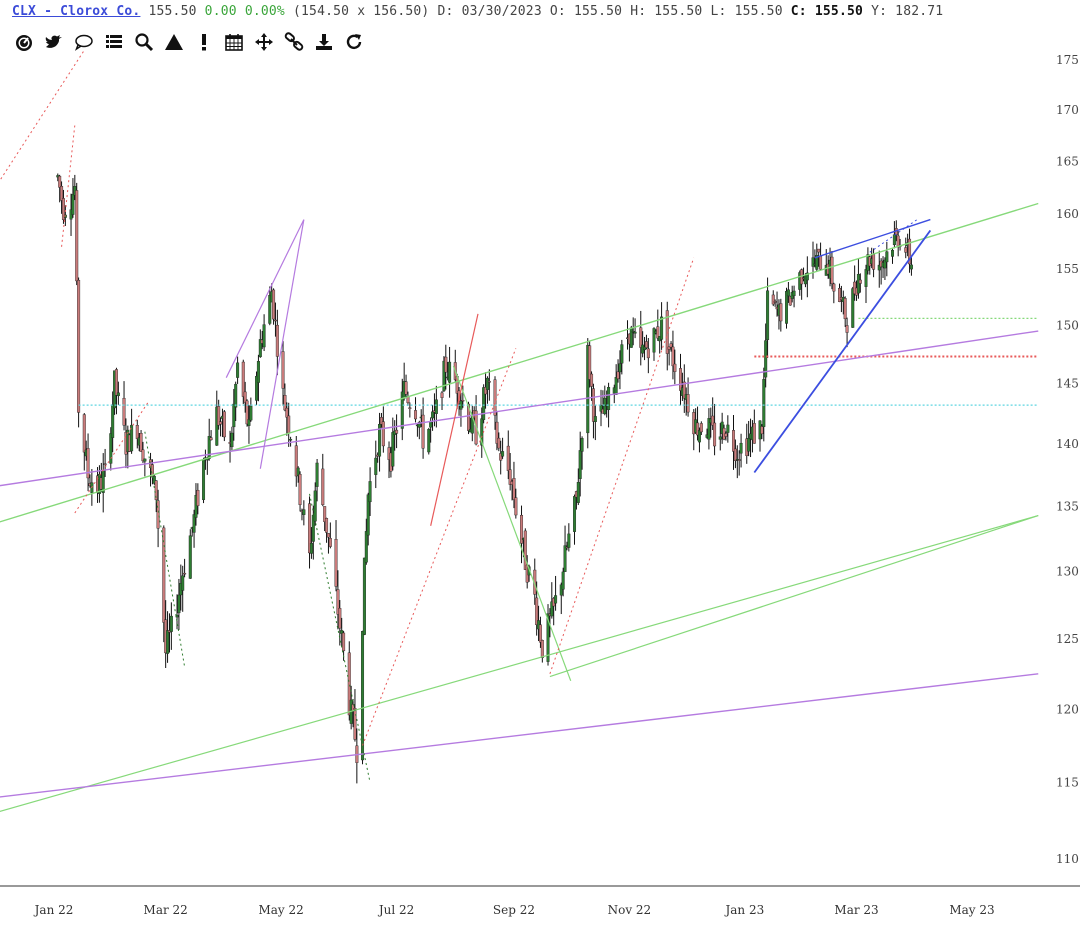 The width and height of the screenshot is (1080, 926). What do you see at coordinates (174, 42) in the screenshot?
I see `triangle-icon` at bounding box center [174, 42].